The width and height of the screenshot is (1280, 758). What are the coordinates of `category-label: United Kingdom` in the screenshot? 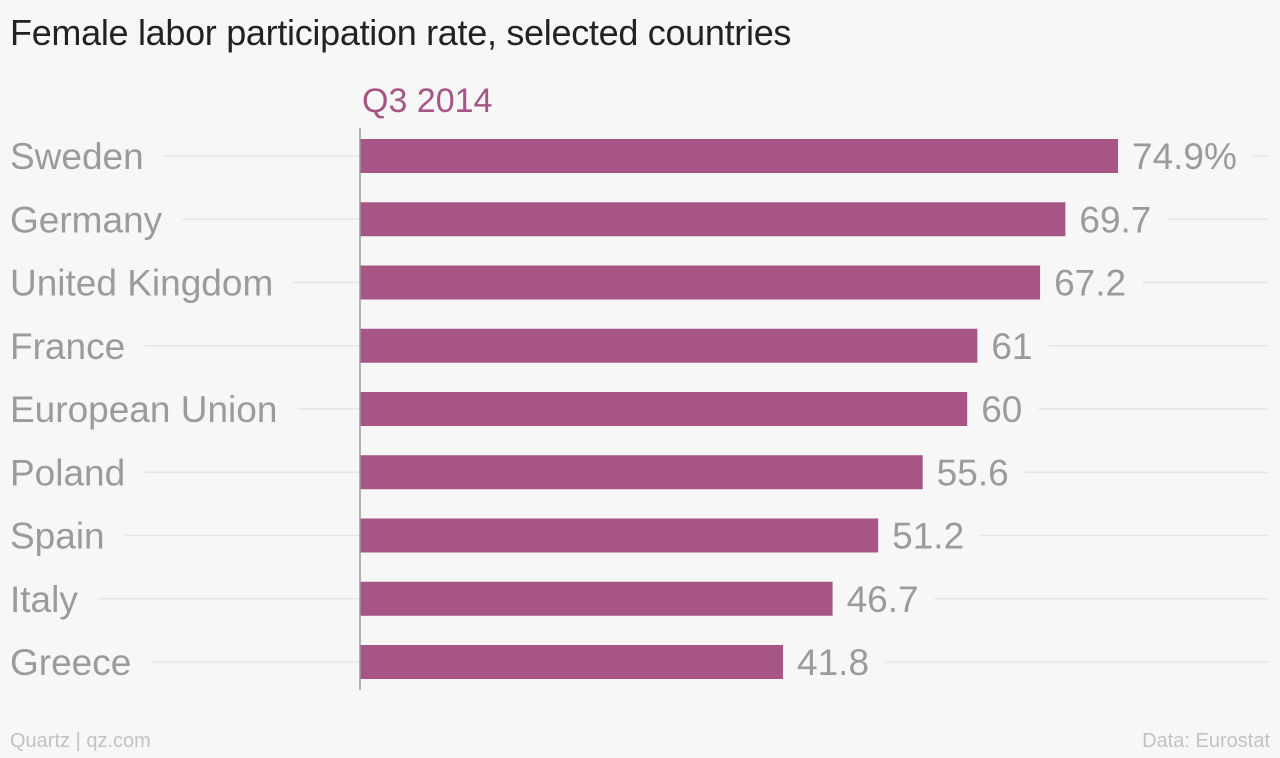 It's located at (141, 283).